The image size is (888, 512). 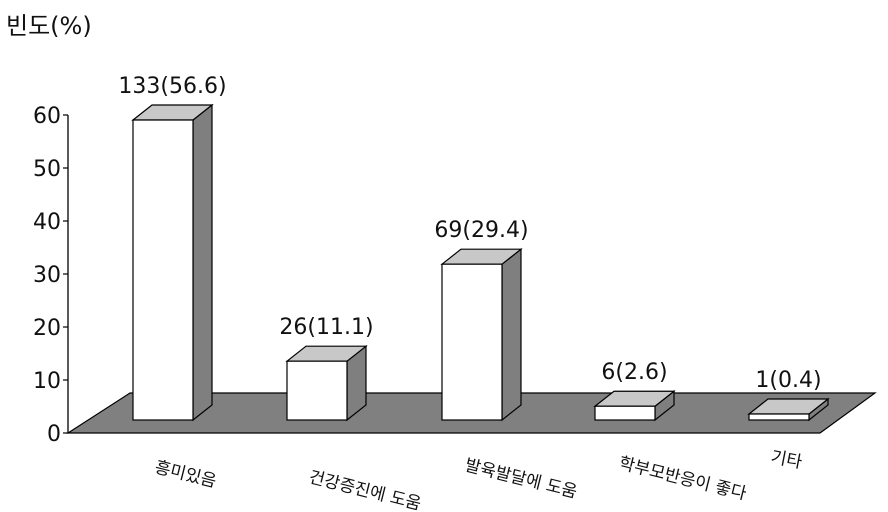 What do you see at coordinates (481, 230) in the screenshot?
I see `data-label: 69(29.4)` at bounding box center [481, 230].